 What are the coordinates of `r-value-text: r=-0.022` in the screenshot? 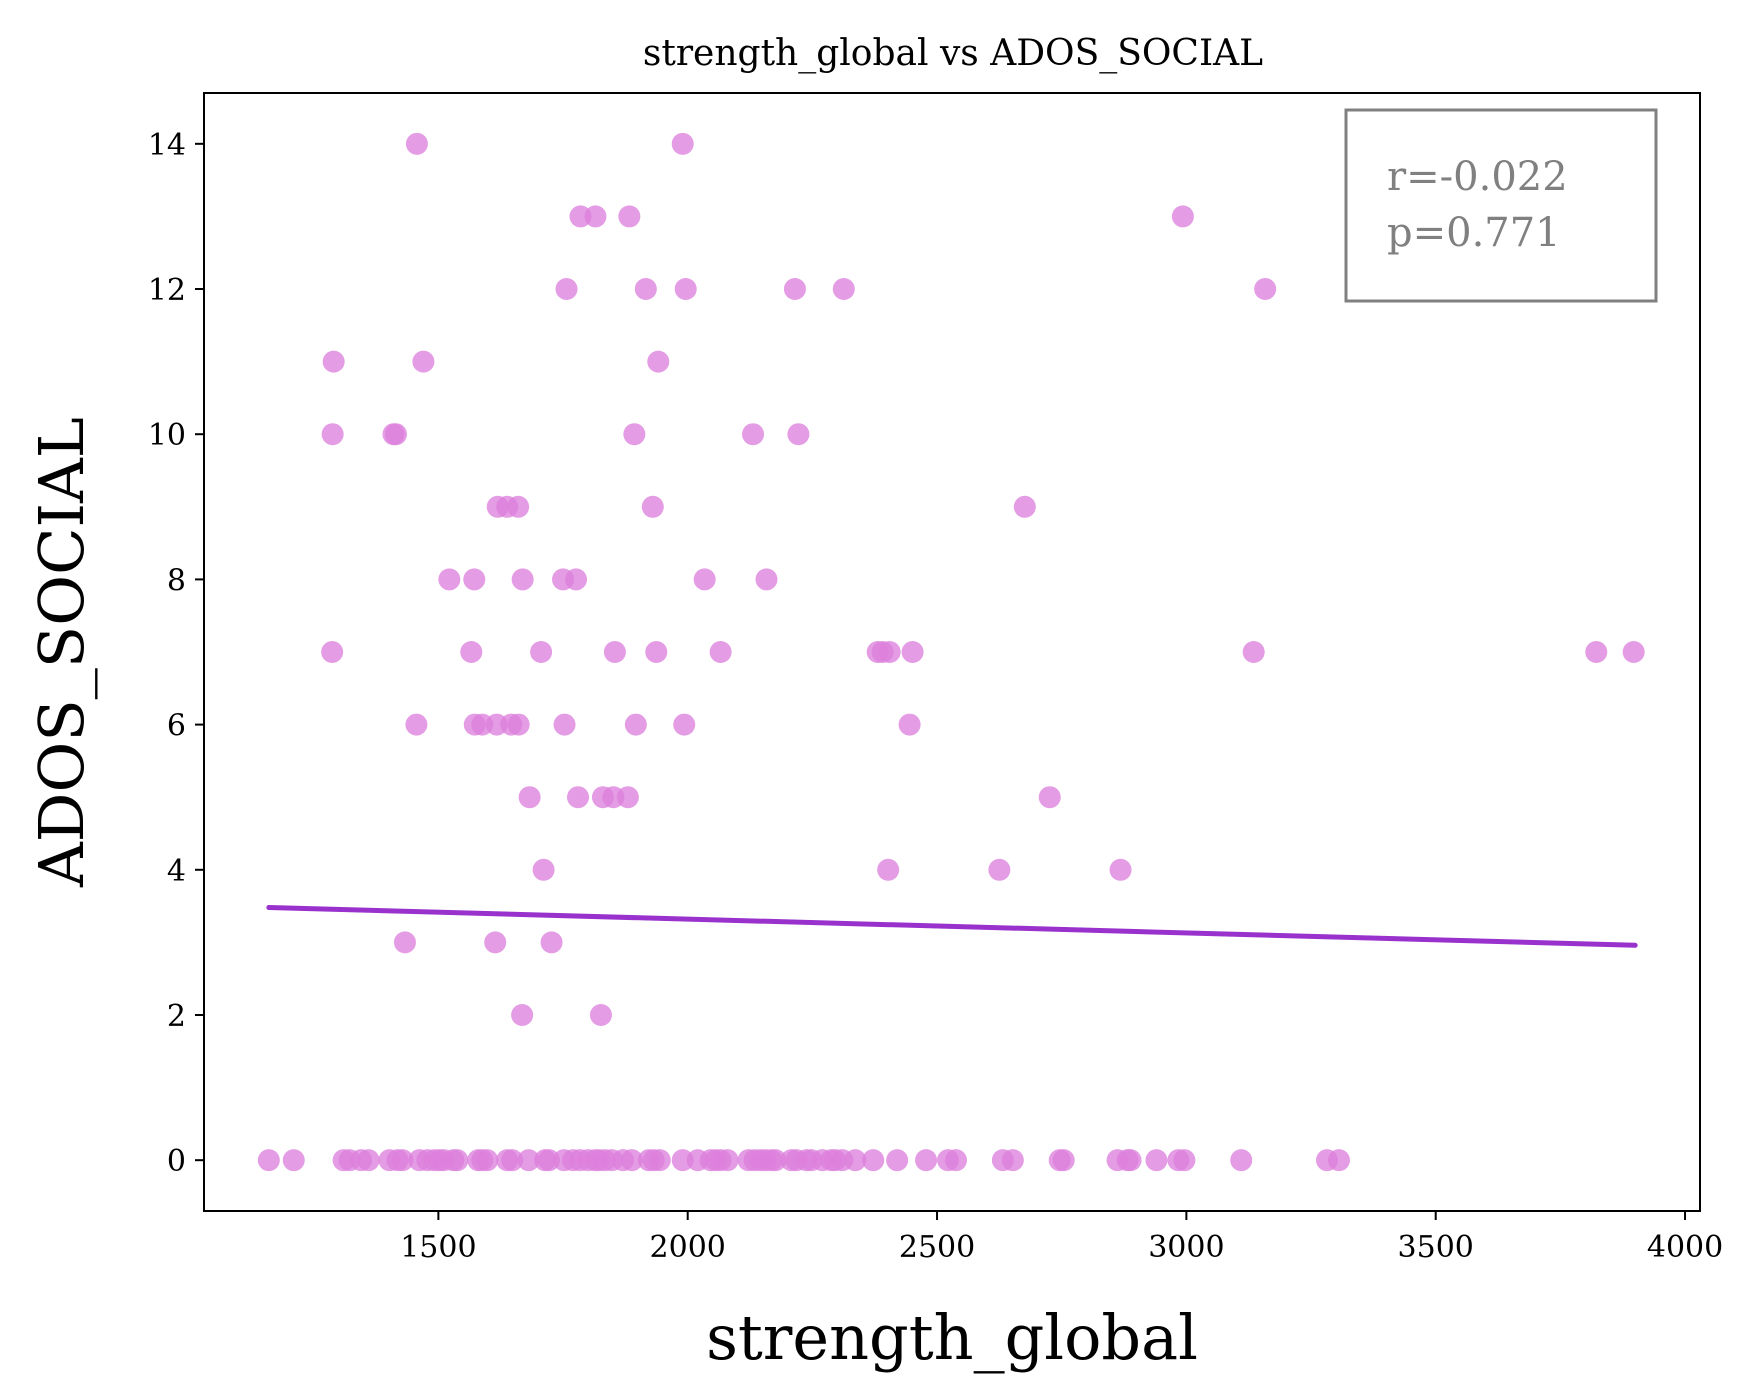 It's located at (1477, 177).